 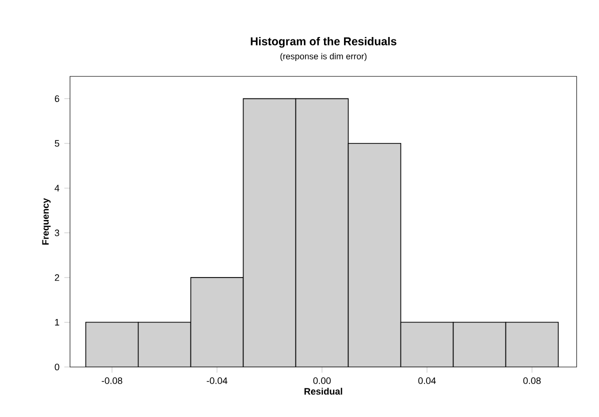 What do you see at coordinates (112, 380) in the screenshot?
I see `x-tick-label: -0.08` at bounding box center [112, 380].